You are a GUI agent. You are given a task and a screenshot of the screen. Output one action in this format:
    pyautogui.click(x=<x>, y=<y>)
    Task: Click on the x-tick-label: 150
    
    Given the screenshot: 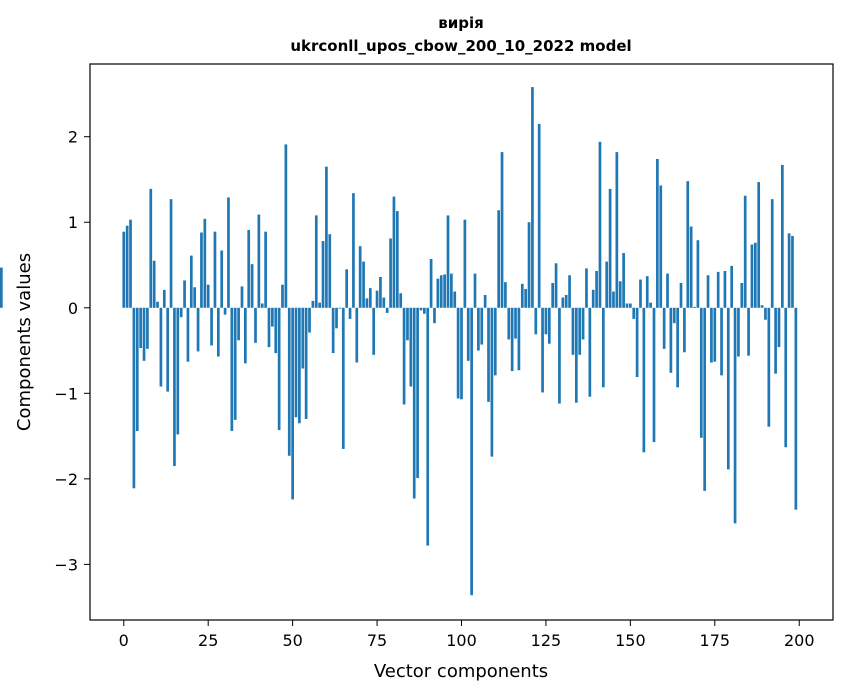 What is the action you would take?
    pyautogui.click(x=630, y=640)
    